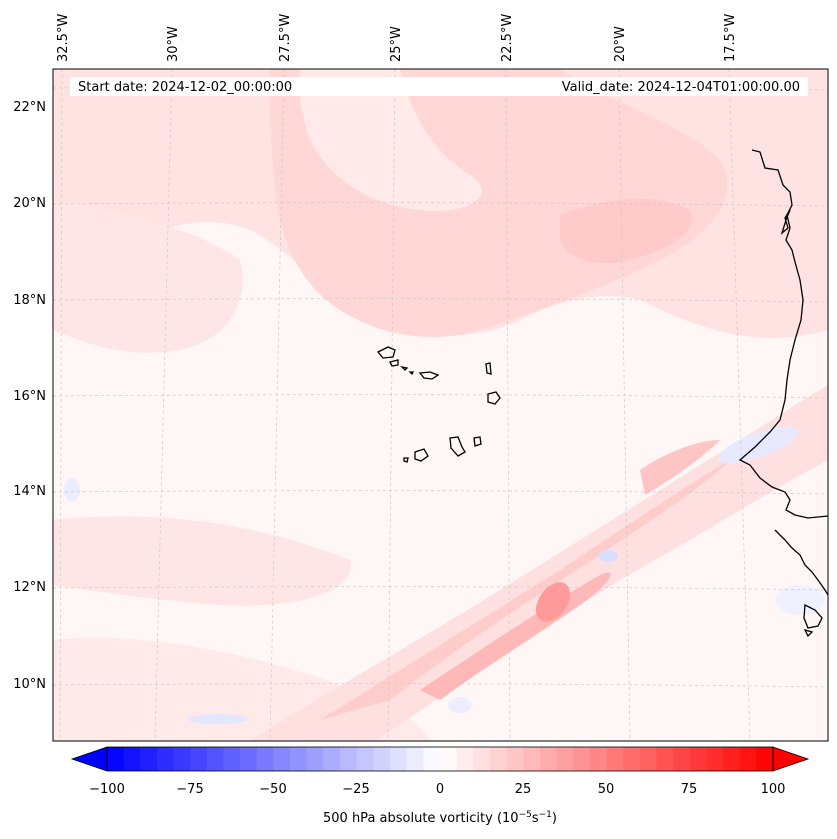 This screenshot has height=839, width=837. What do you see at coordinates (272, 789) in the screenshot?
I see `colorbar-tick-label: −50` at bounding box center [272, 789].